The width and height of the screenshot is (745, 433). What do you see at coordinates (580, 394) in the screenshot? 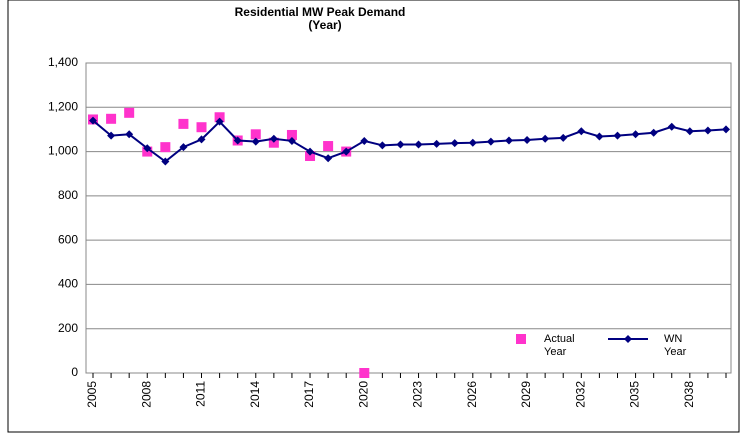
I see `x-tick-label: 2032` at bounding box center [580, 394].